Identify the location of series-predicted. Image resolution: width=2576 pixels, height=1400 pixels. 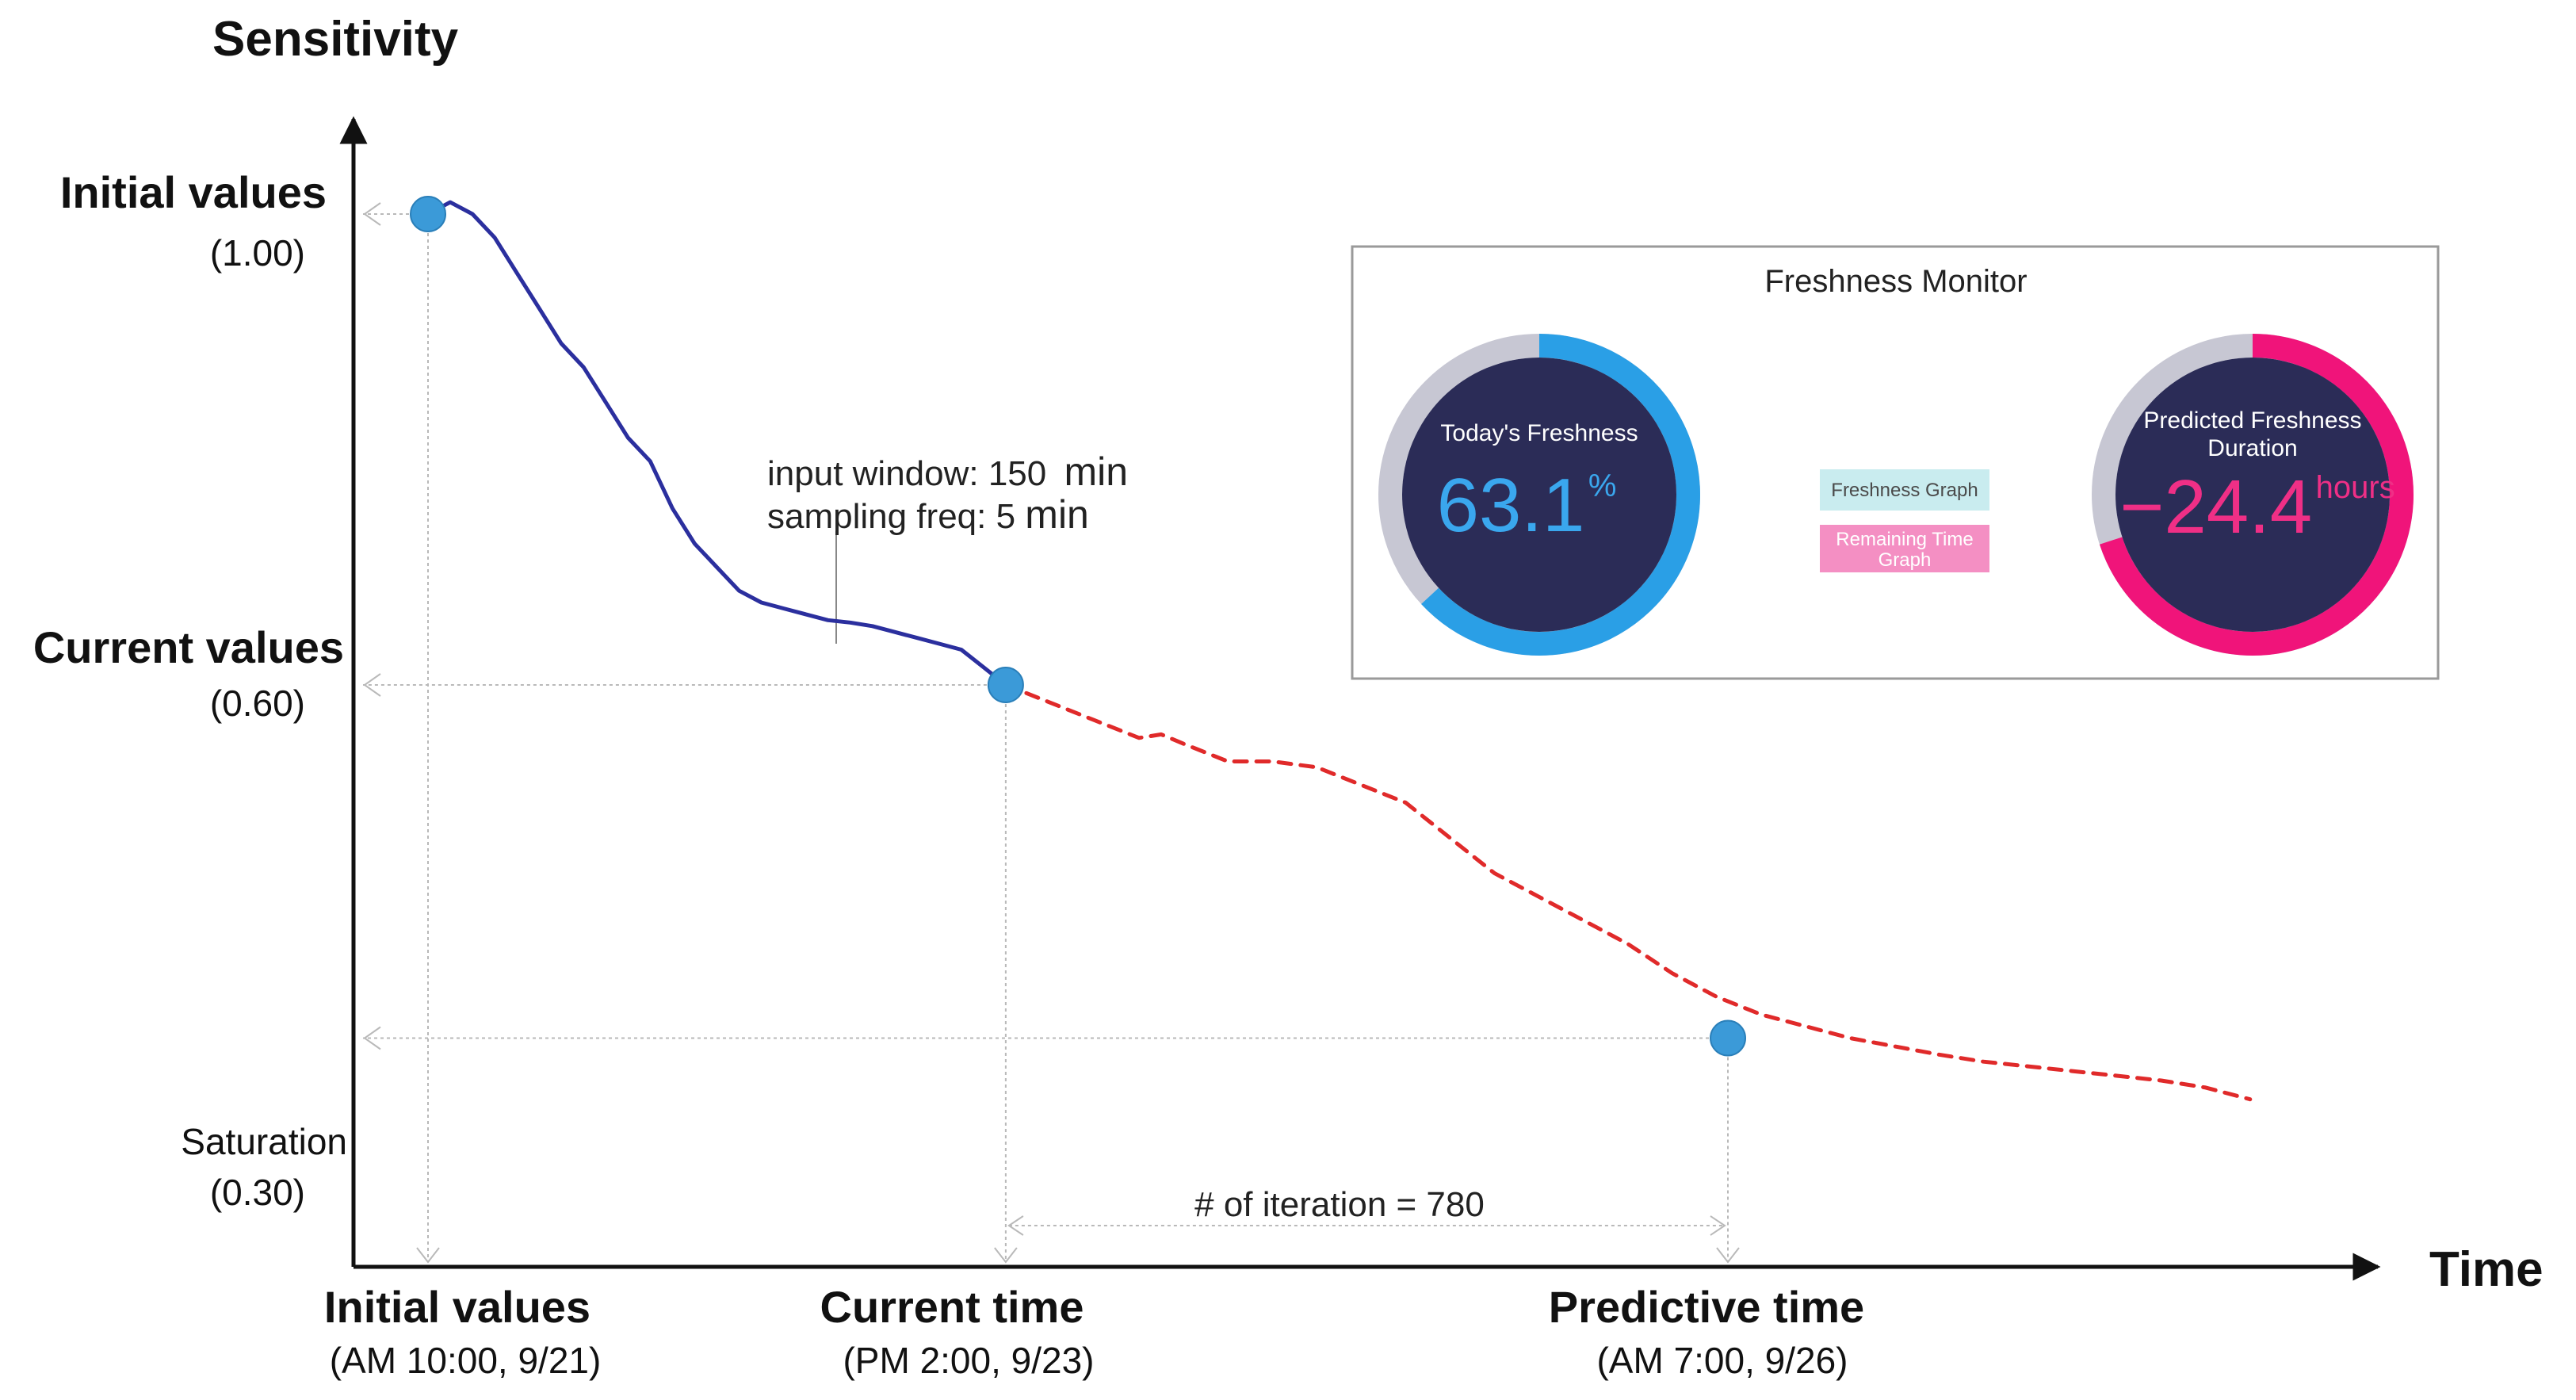
(1628, 892).